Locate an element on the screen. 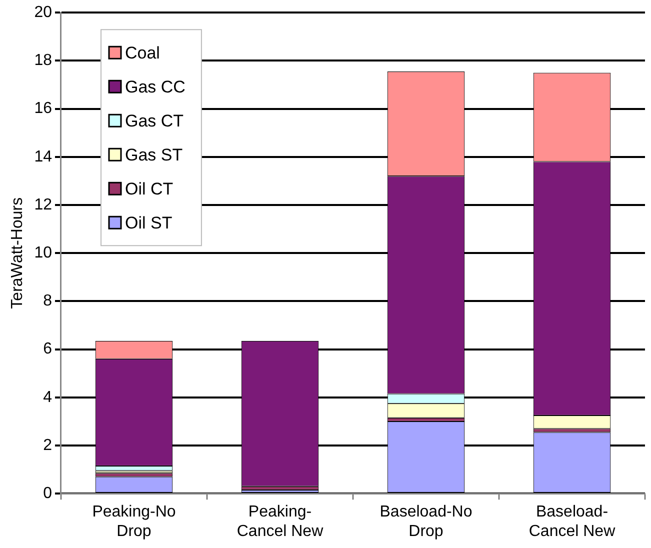  legend-label: Gas CT is located at coordinates (154, 120).